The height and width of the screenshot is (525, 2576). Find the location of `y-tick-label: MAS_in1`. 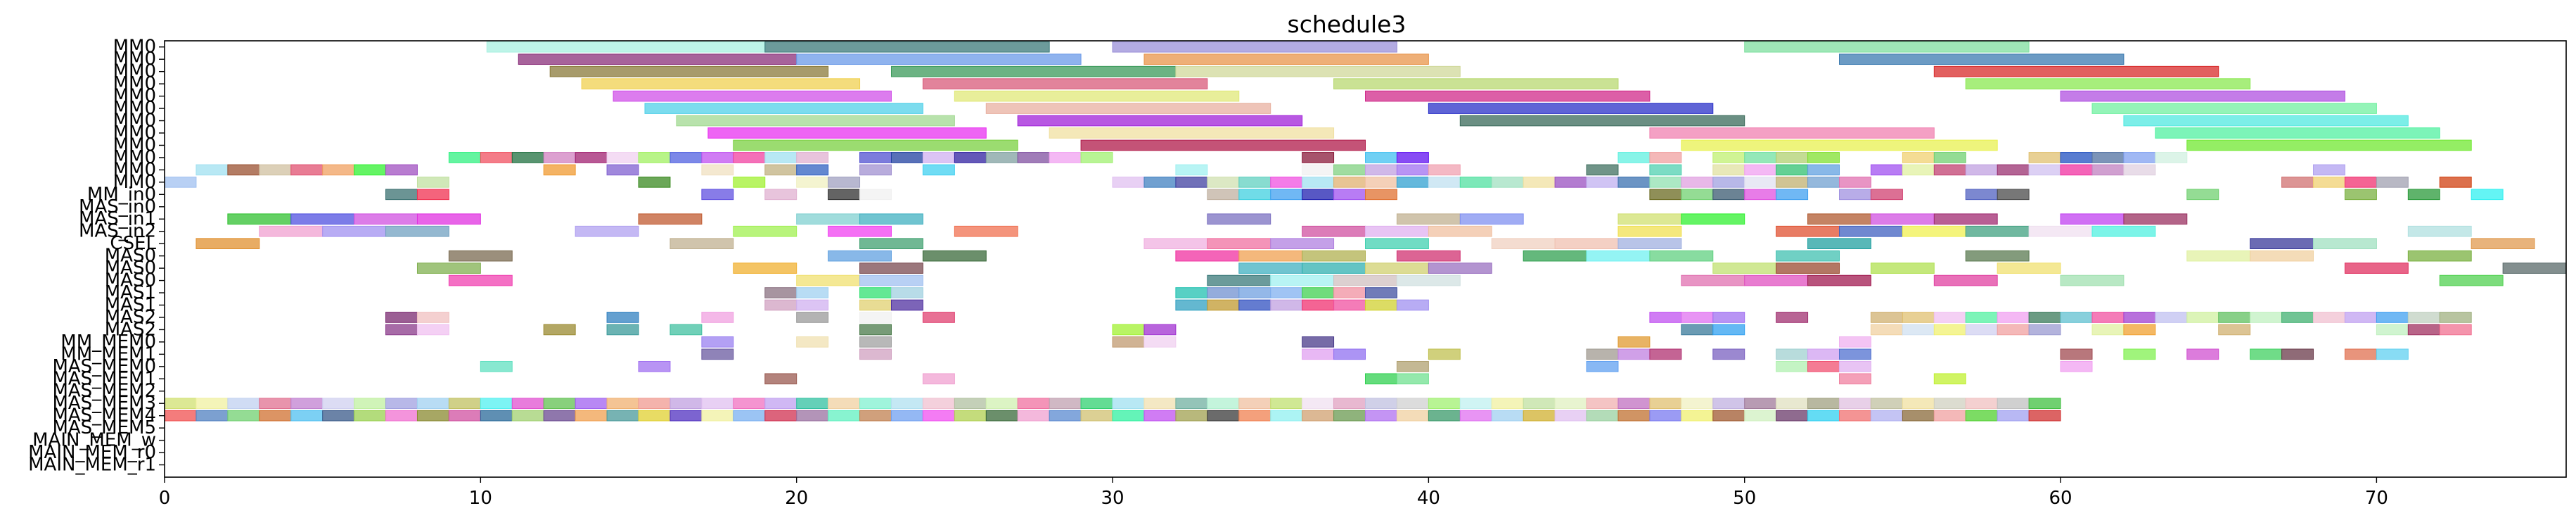

y-tick-label: MAS_in1 is located at coordinates (117, 219).